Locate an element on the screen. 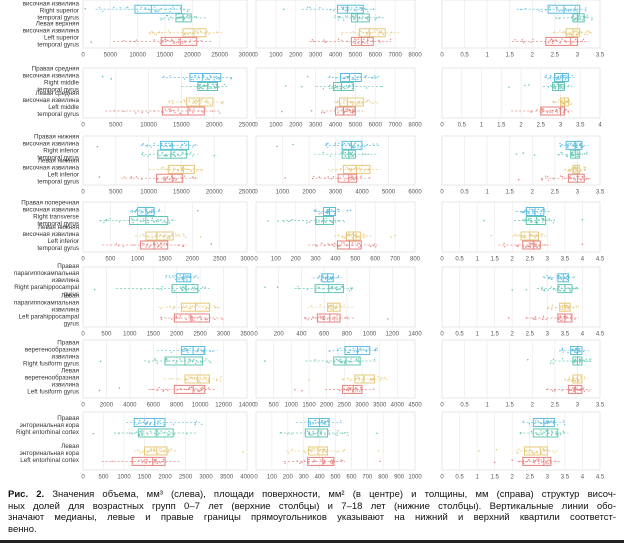  axis-tick-label: 4 is located at coordinates (583, 260).